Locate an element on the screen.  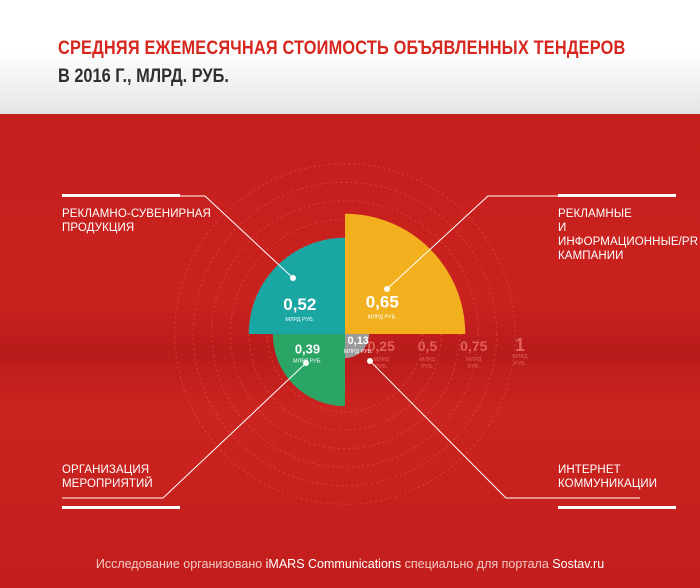
leader-line-events is located at coordinates (184, 430).